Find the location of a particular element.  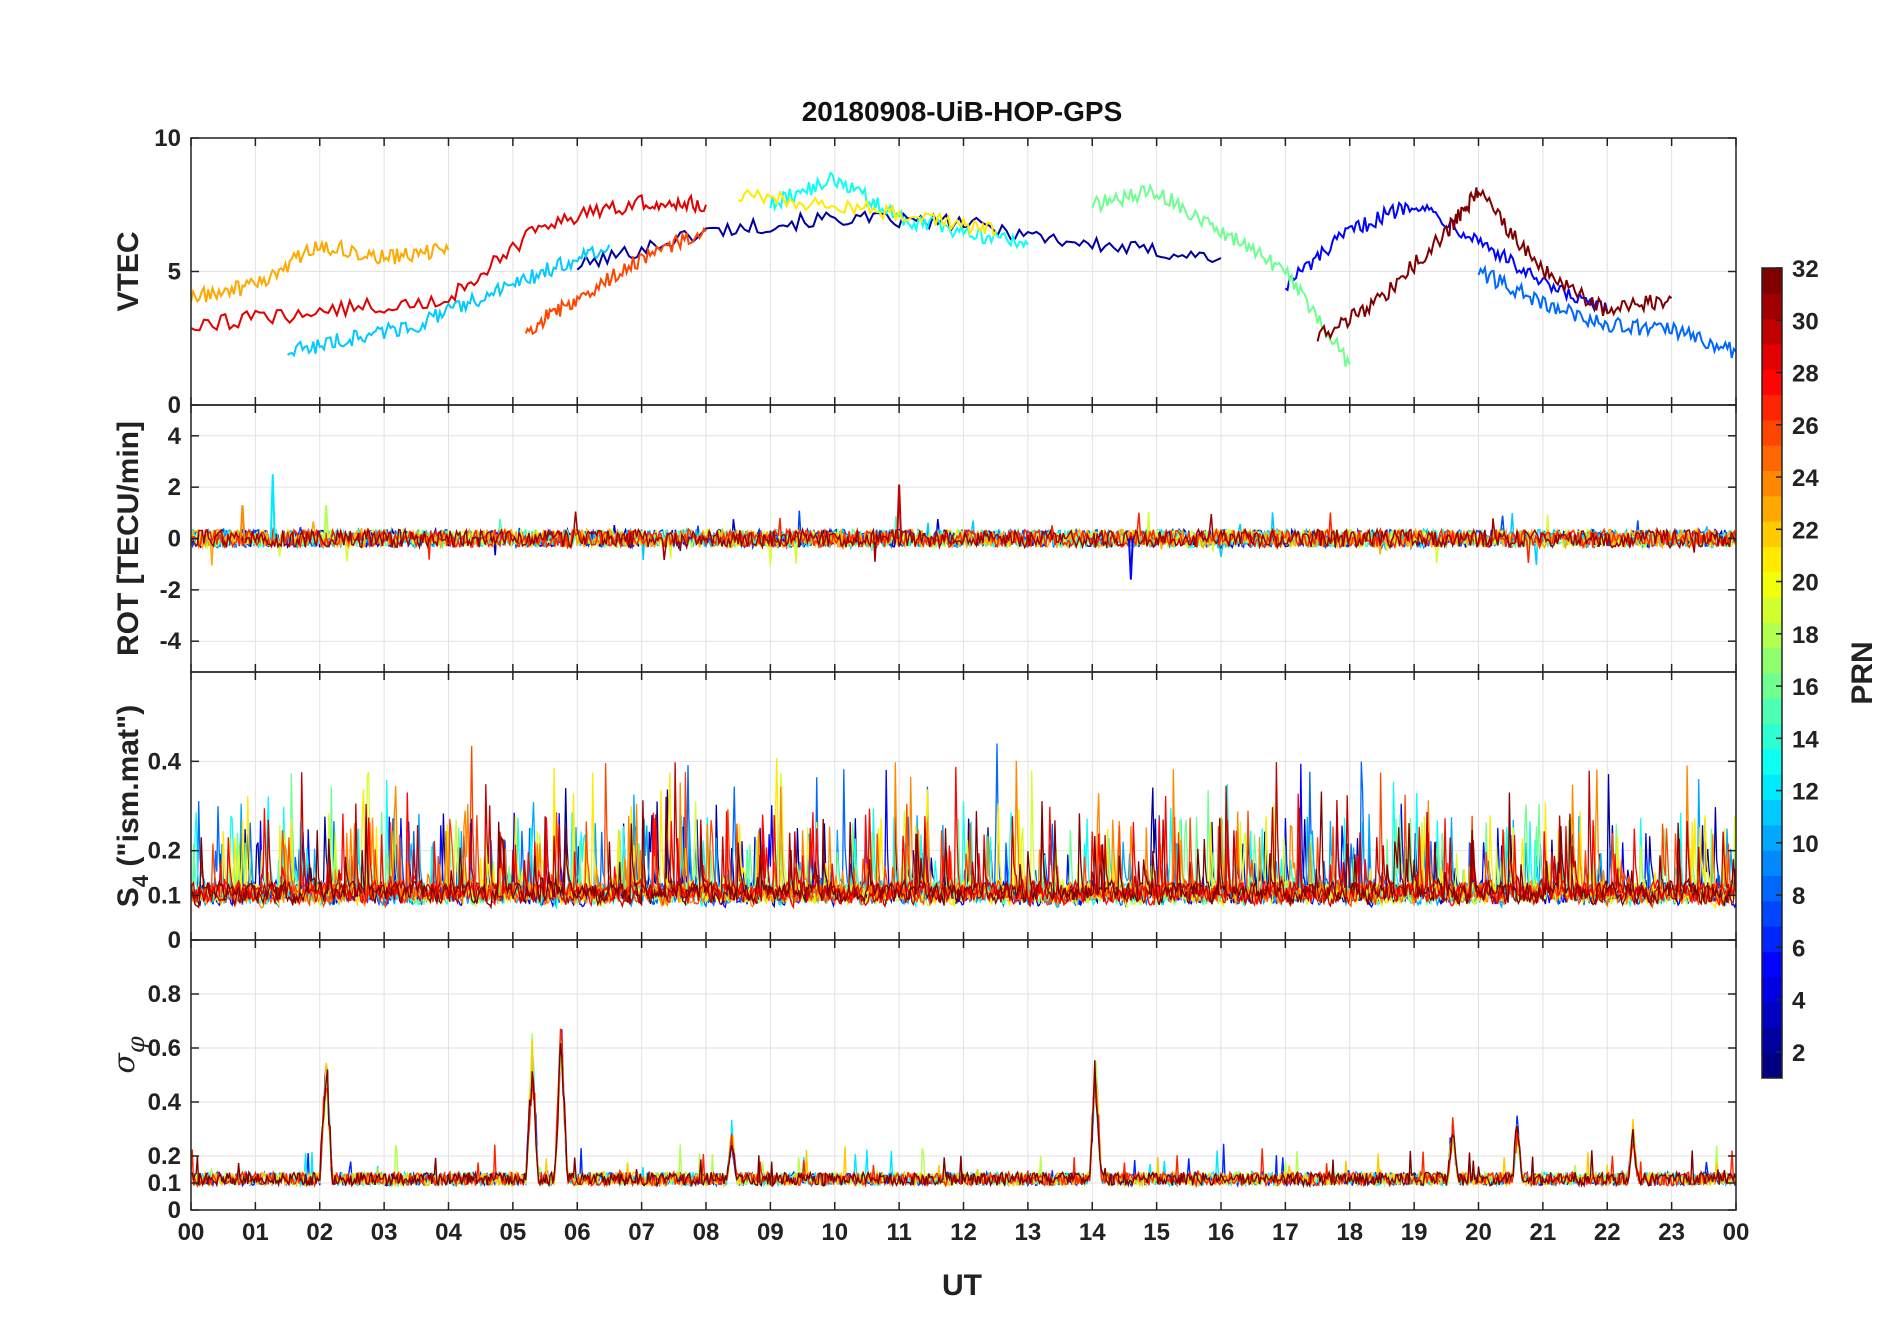

colorbar-tick-label: 18 is located at coordinates (1805, 635).